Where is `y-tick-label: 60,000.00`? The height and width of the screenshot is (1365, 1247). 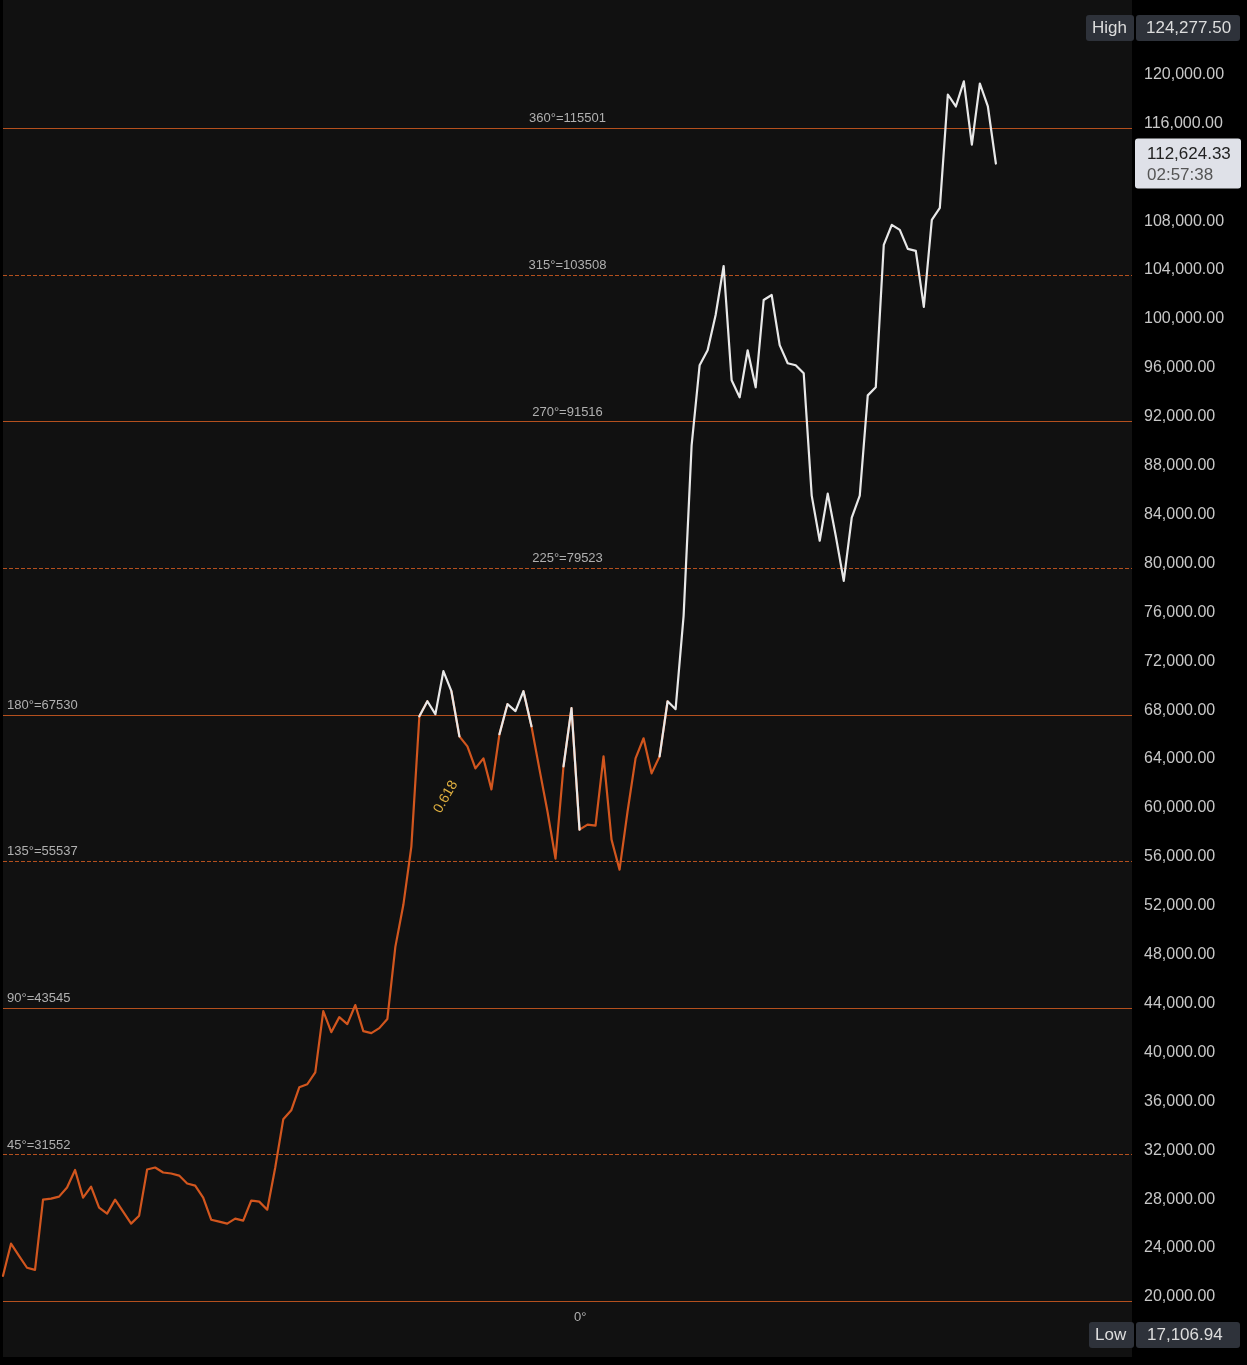 y-tick-label: 60,000.00 is located at coordinates (1180, 807).